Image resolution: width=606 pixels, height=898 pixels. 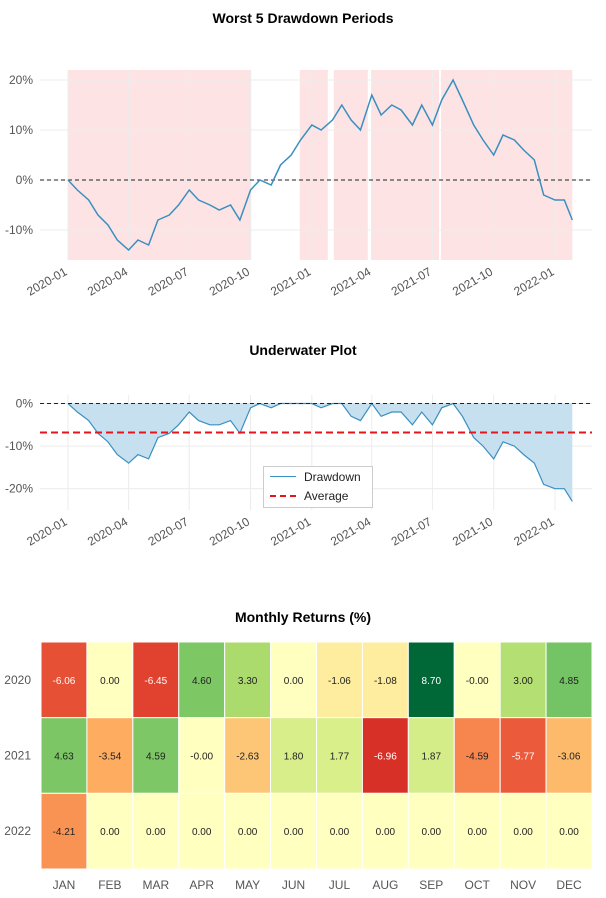 I want to click on heatmap-cell: -6.45, so click(x=156, y=680).